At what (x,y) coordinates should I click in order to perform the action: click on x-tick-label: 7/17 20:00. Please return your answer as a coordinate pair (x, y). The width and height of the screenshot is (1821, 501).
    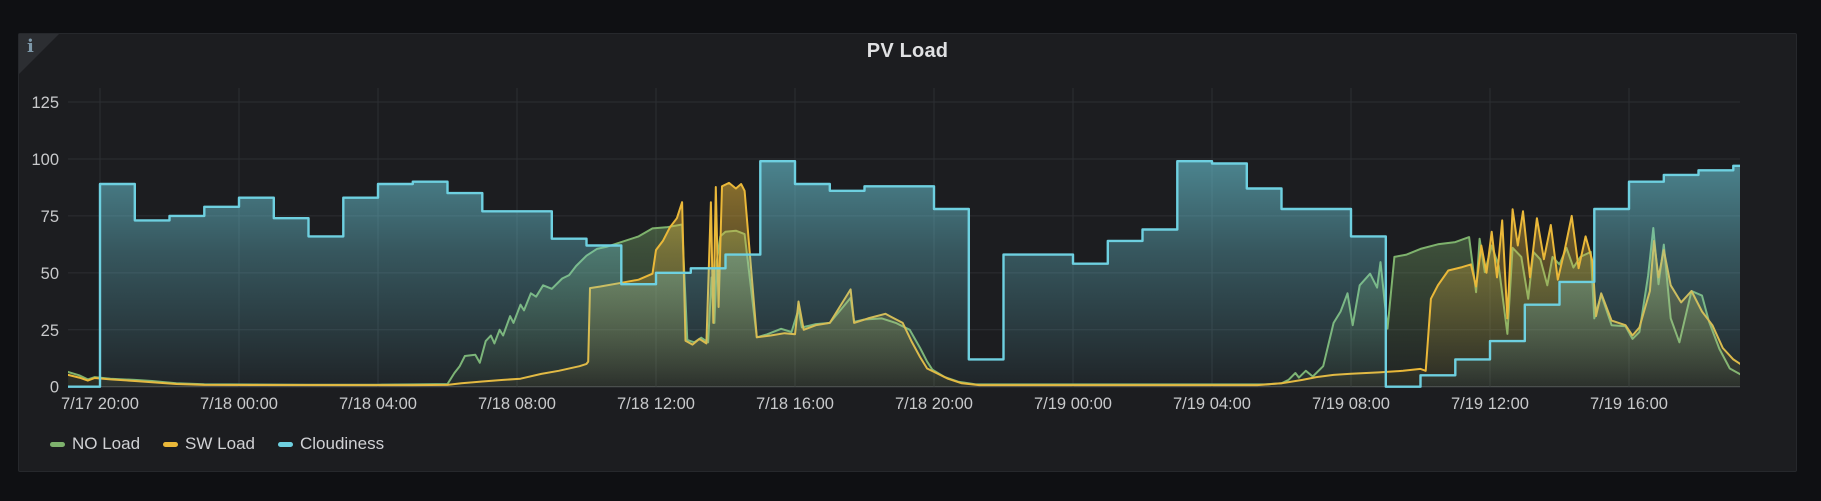
    Looking at the image, I should click on (100, 404).